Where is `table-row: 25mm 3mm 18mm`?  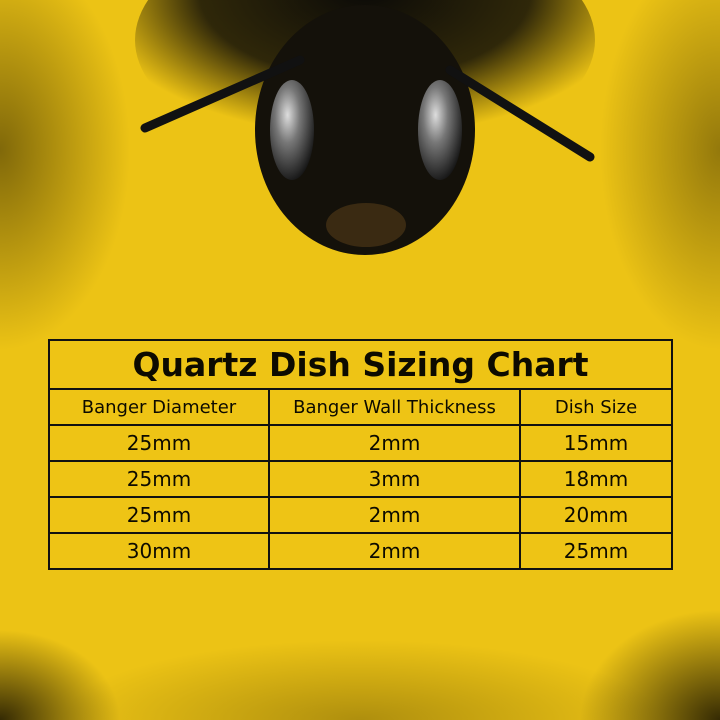 table-row: 25mm 3mm 18mm is located at coordinates (360, 479).